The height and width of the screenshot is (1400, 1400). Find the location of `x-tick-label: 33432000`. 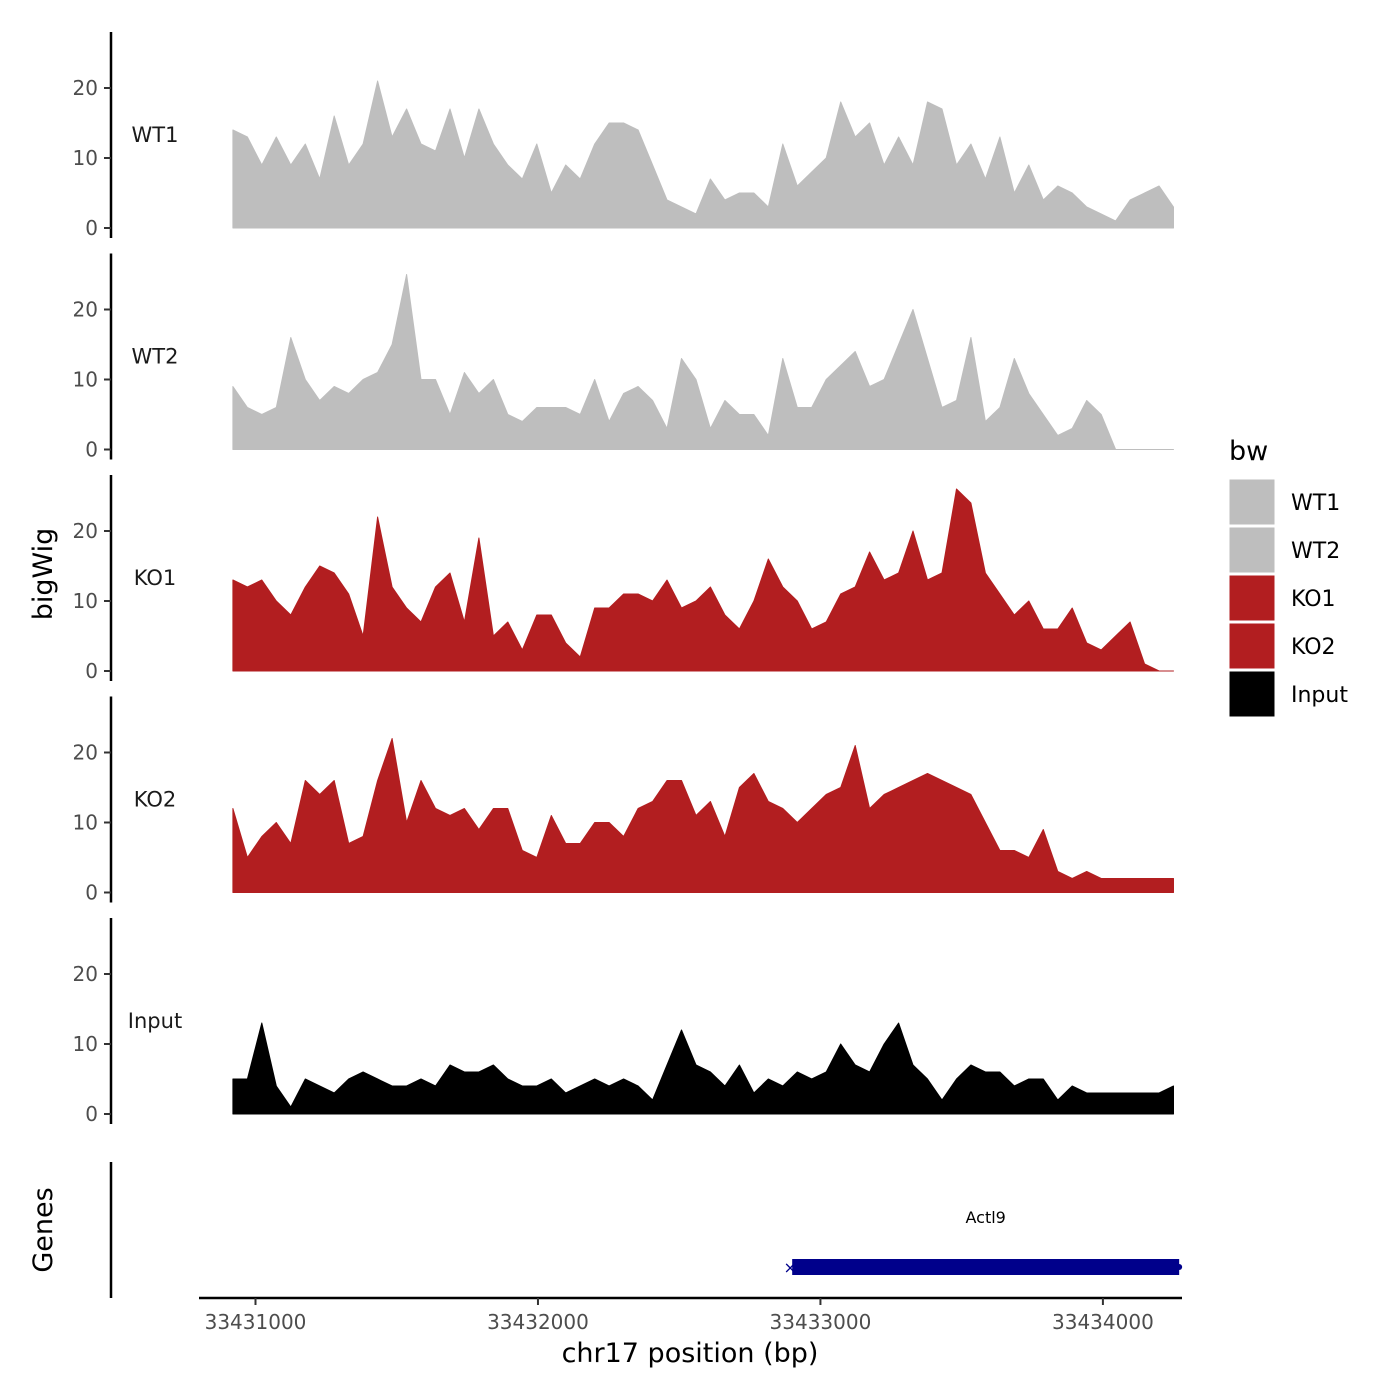

x-tick-label: 33432000 is located at coordinates (538, 1322).